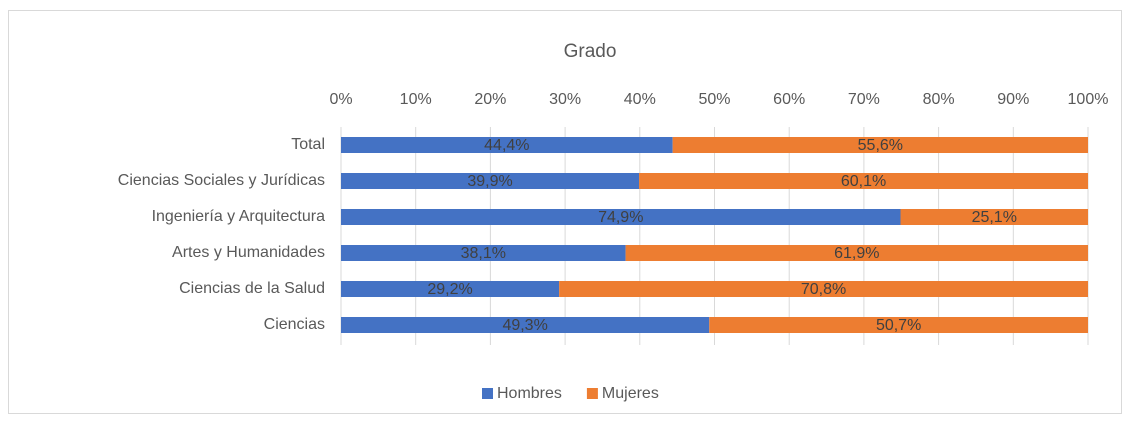 The height and width of the screenshot is (424, 1130). I want to click on x-tick-label: 20%, so click(490, 99).